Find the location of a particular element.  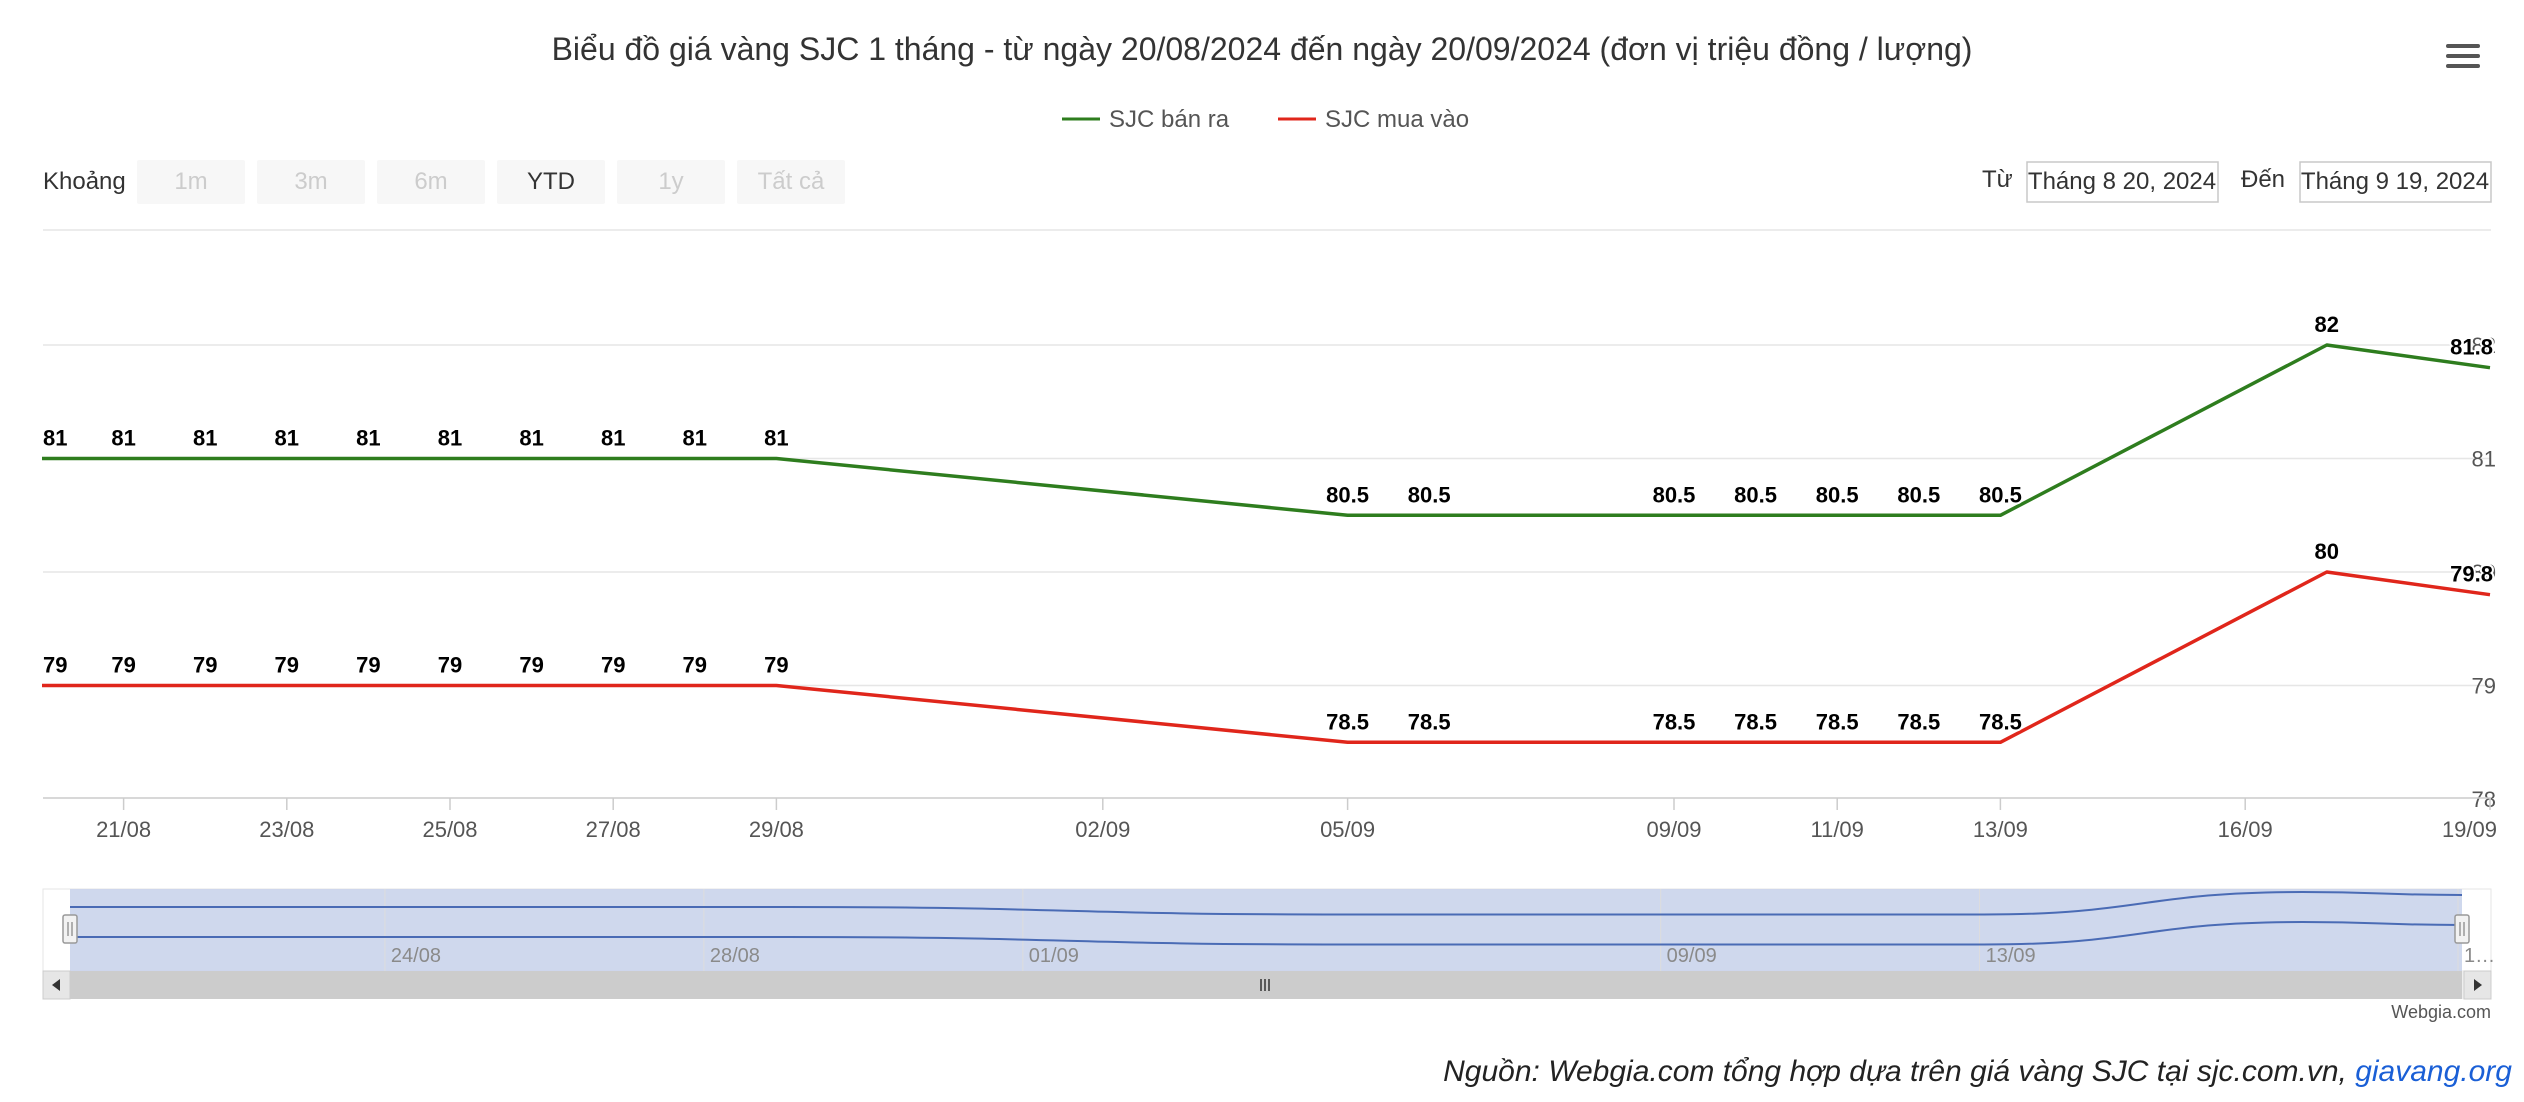

from-label: Từ is located at coordinates (1997, 179).